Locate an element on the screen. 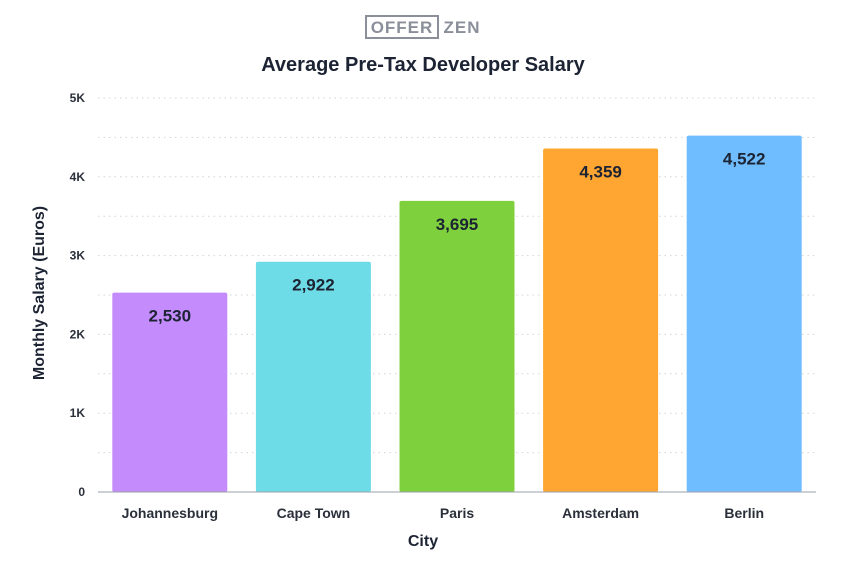  x-category-label: Johannesburg is located at coordinates (170, 513).